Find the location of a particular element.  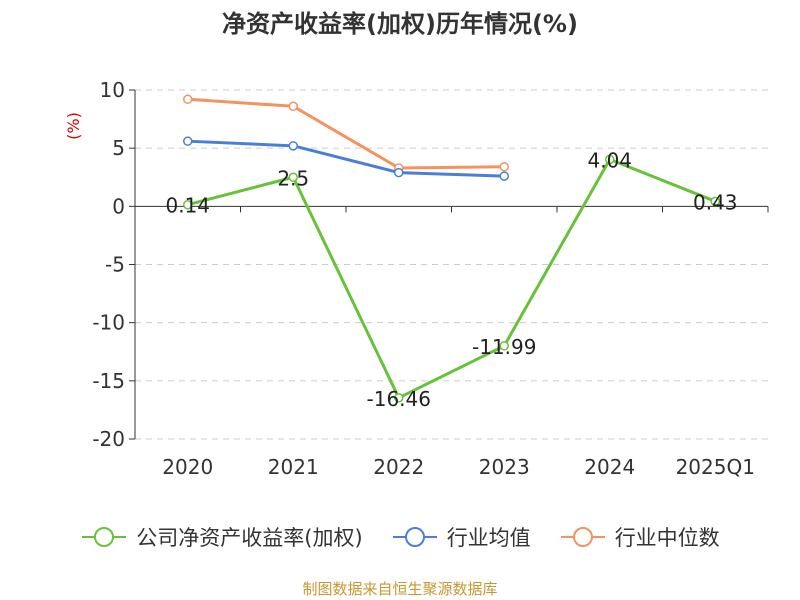

legend-item: 行业均值 is located at coordinates (461, 537).